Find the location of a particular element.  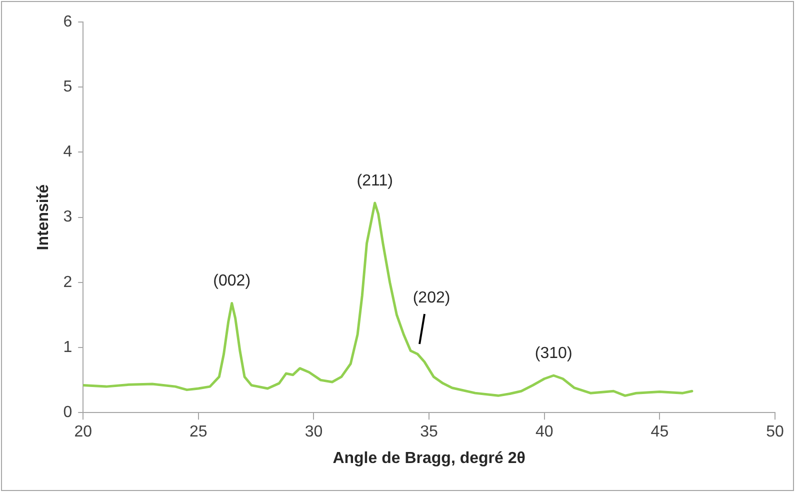

y-tick-label: 4 is located at coordinates (67, 152).